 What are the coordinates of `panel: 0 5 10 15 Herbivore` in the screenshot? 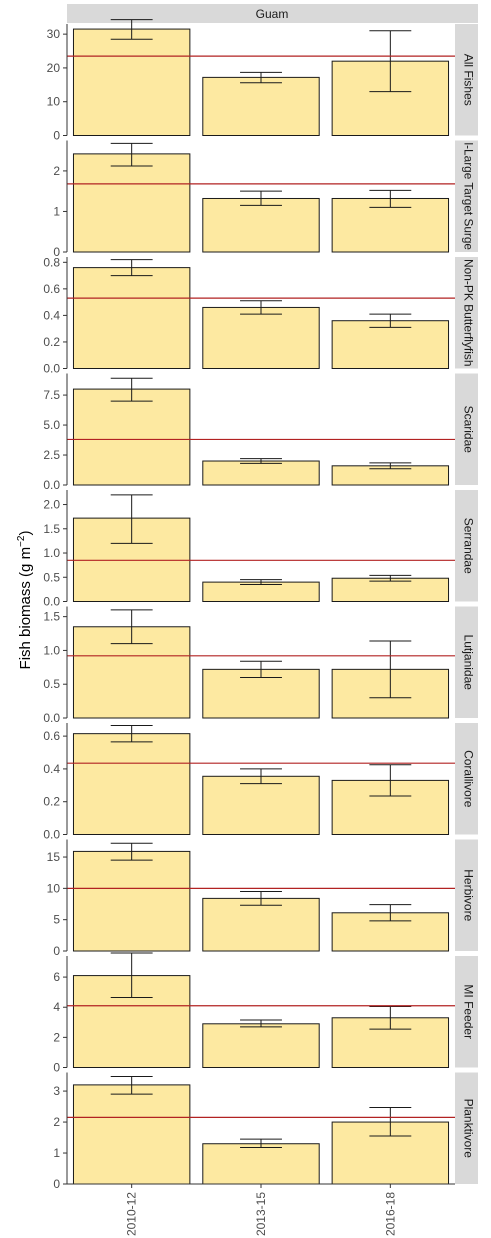 It's located at (262, 898).